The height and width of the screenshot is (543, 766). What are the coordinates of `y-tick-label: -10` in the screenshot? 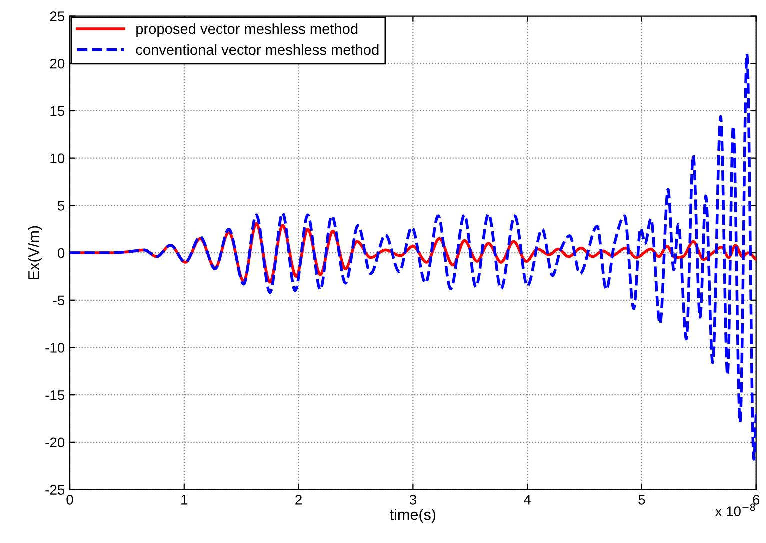 It's located at (55, 348).